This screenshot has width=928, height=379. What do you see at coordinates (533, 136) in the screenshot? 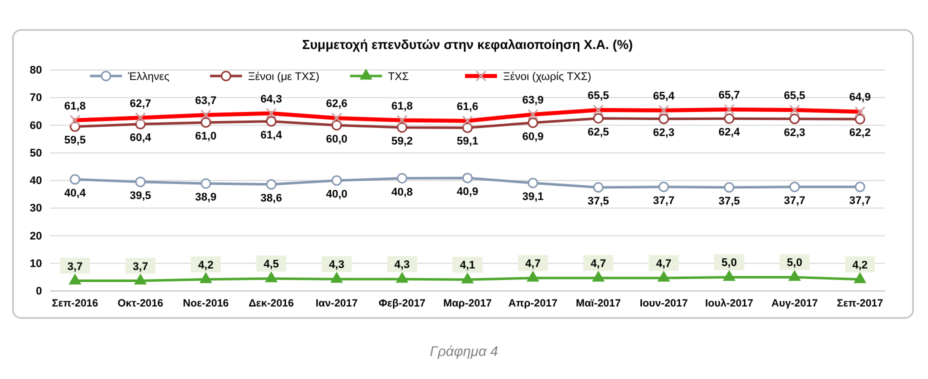
I see `data-label: 60,9` at bounding box center [533, 136].